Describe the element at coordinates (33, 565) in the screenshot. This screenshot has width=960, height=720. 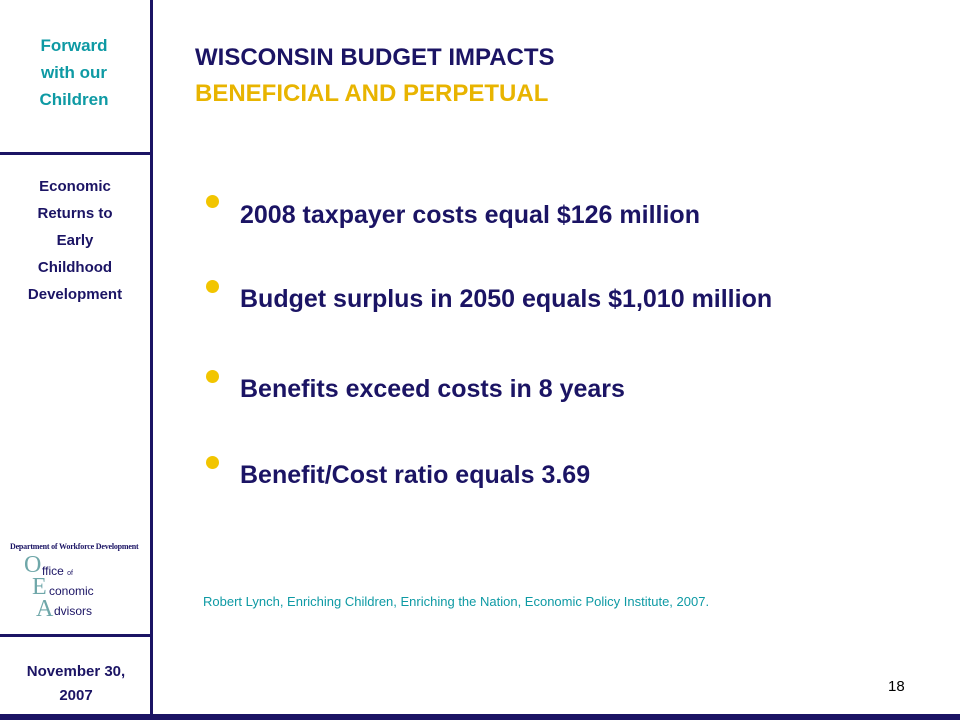
I see `logo-letter-o: O` at that location.